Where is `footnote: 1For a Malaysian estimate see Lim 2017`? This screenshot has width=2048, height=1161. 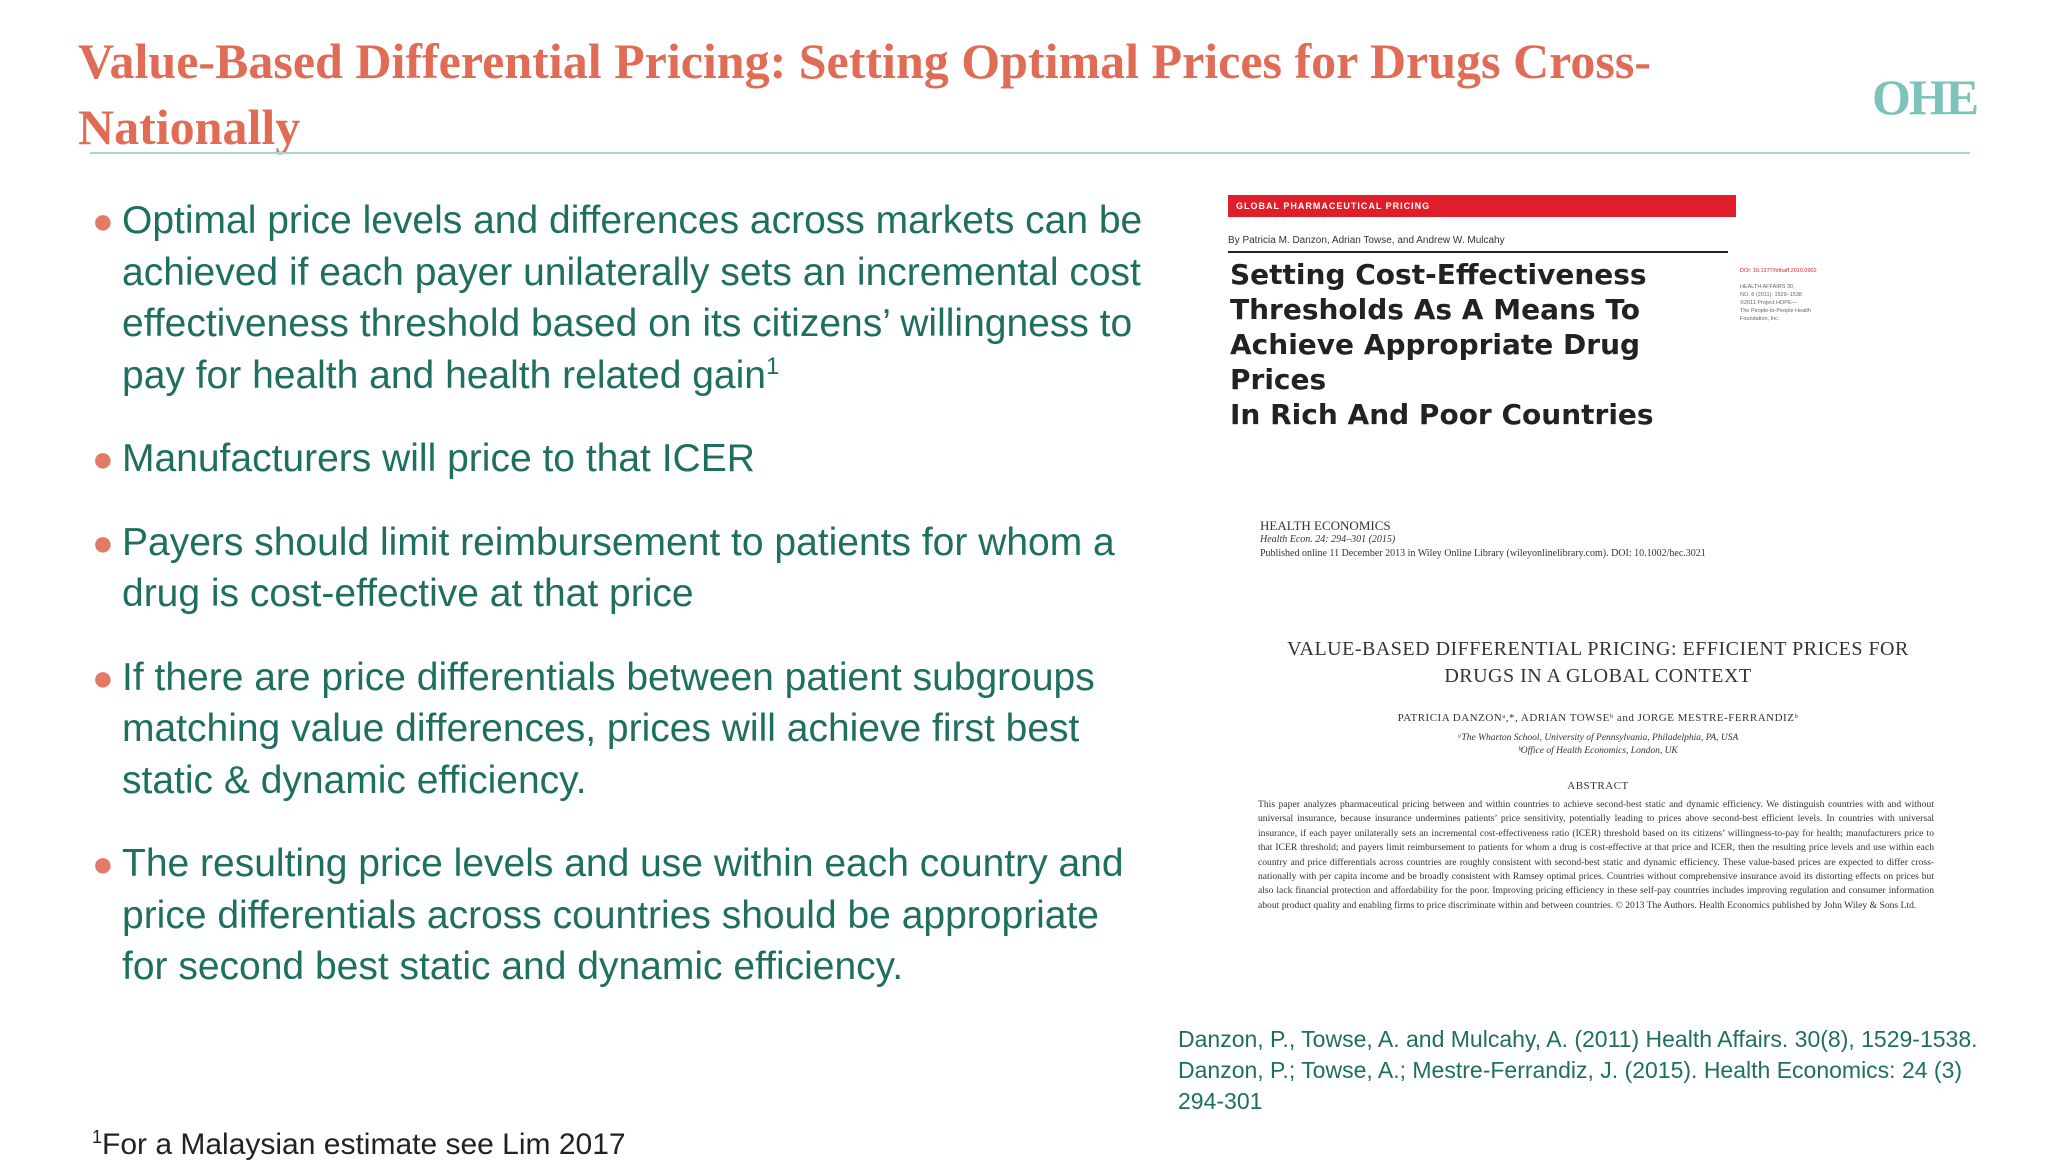 footnote: 1For a Malaysian estimate see Lim 2017 is located at coordinates (359, 1141).